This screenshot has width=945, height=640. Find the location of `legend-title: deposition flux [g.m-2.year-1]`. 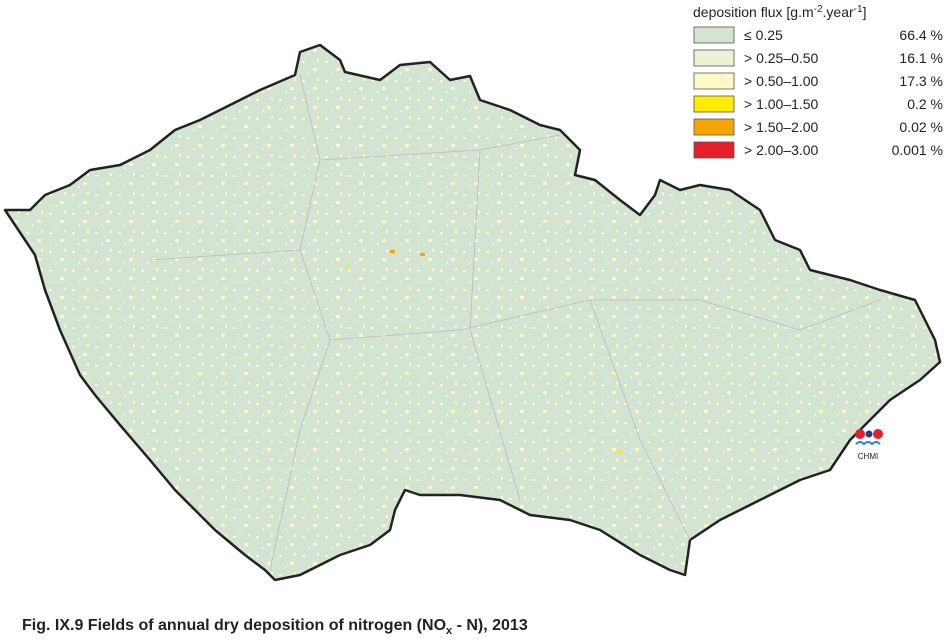

legend-title: deposition flux [g.m-2.year-1] is located at coordinates (779, 12).